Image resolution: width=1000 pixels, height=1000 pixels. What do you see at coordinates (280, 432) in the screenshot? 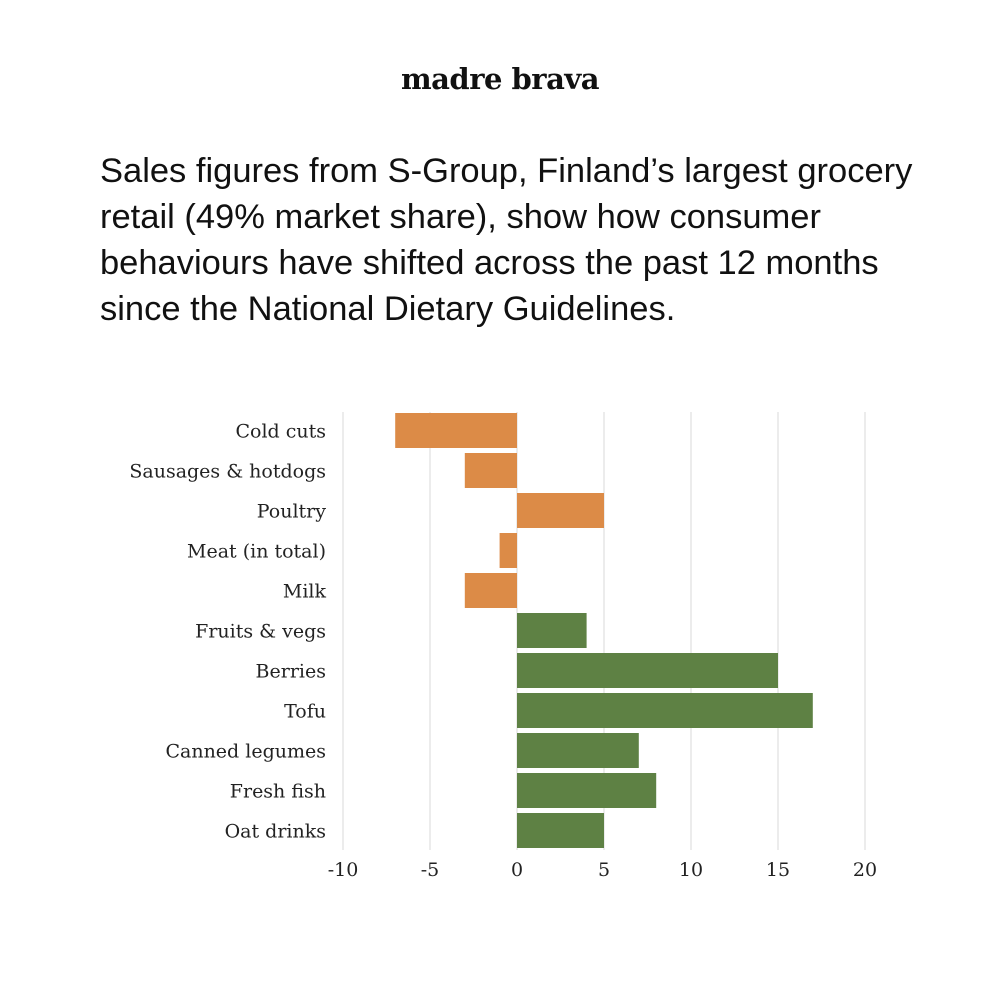
I see `category-label: Cold cuts` at bounding box center [280, 432].